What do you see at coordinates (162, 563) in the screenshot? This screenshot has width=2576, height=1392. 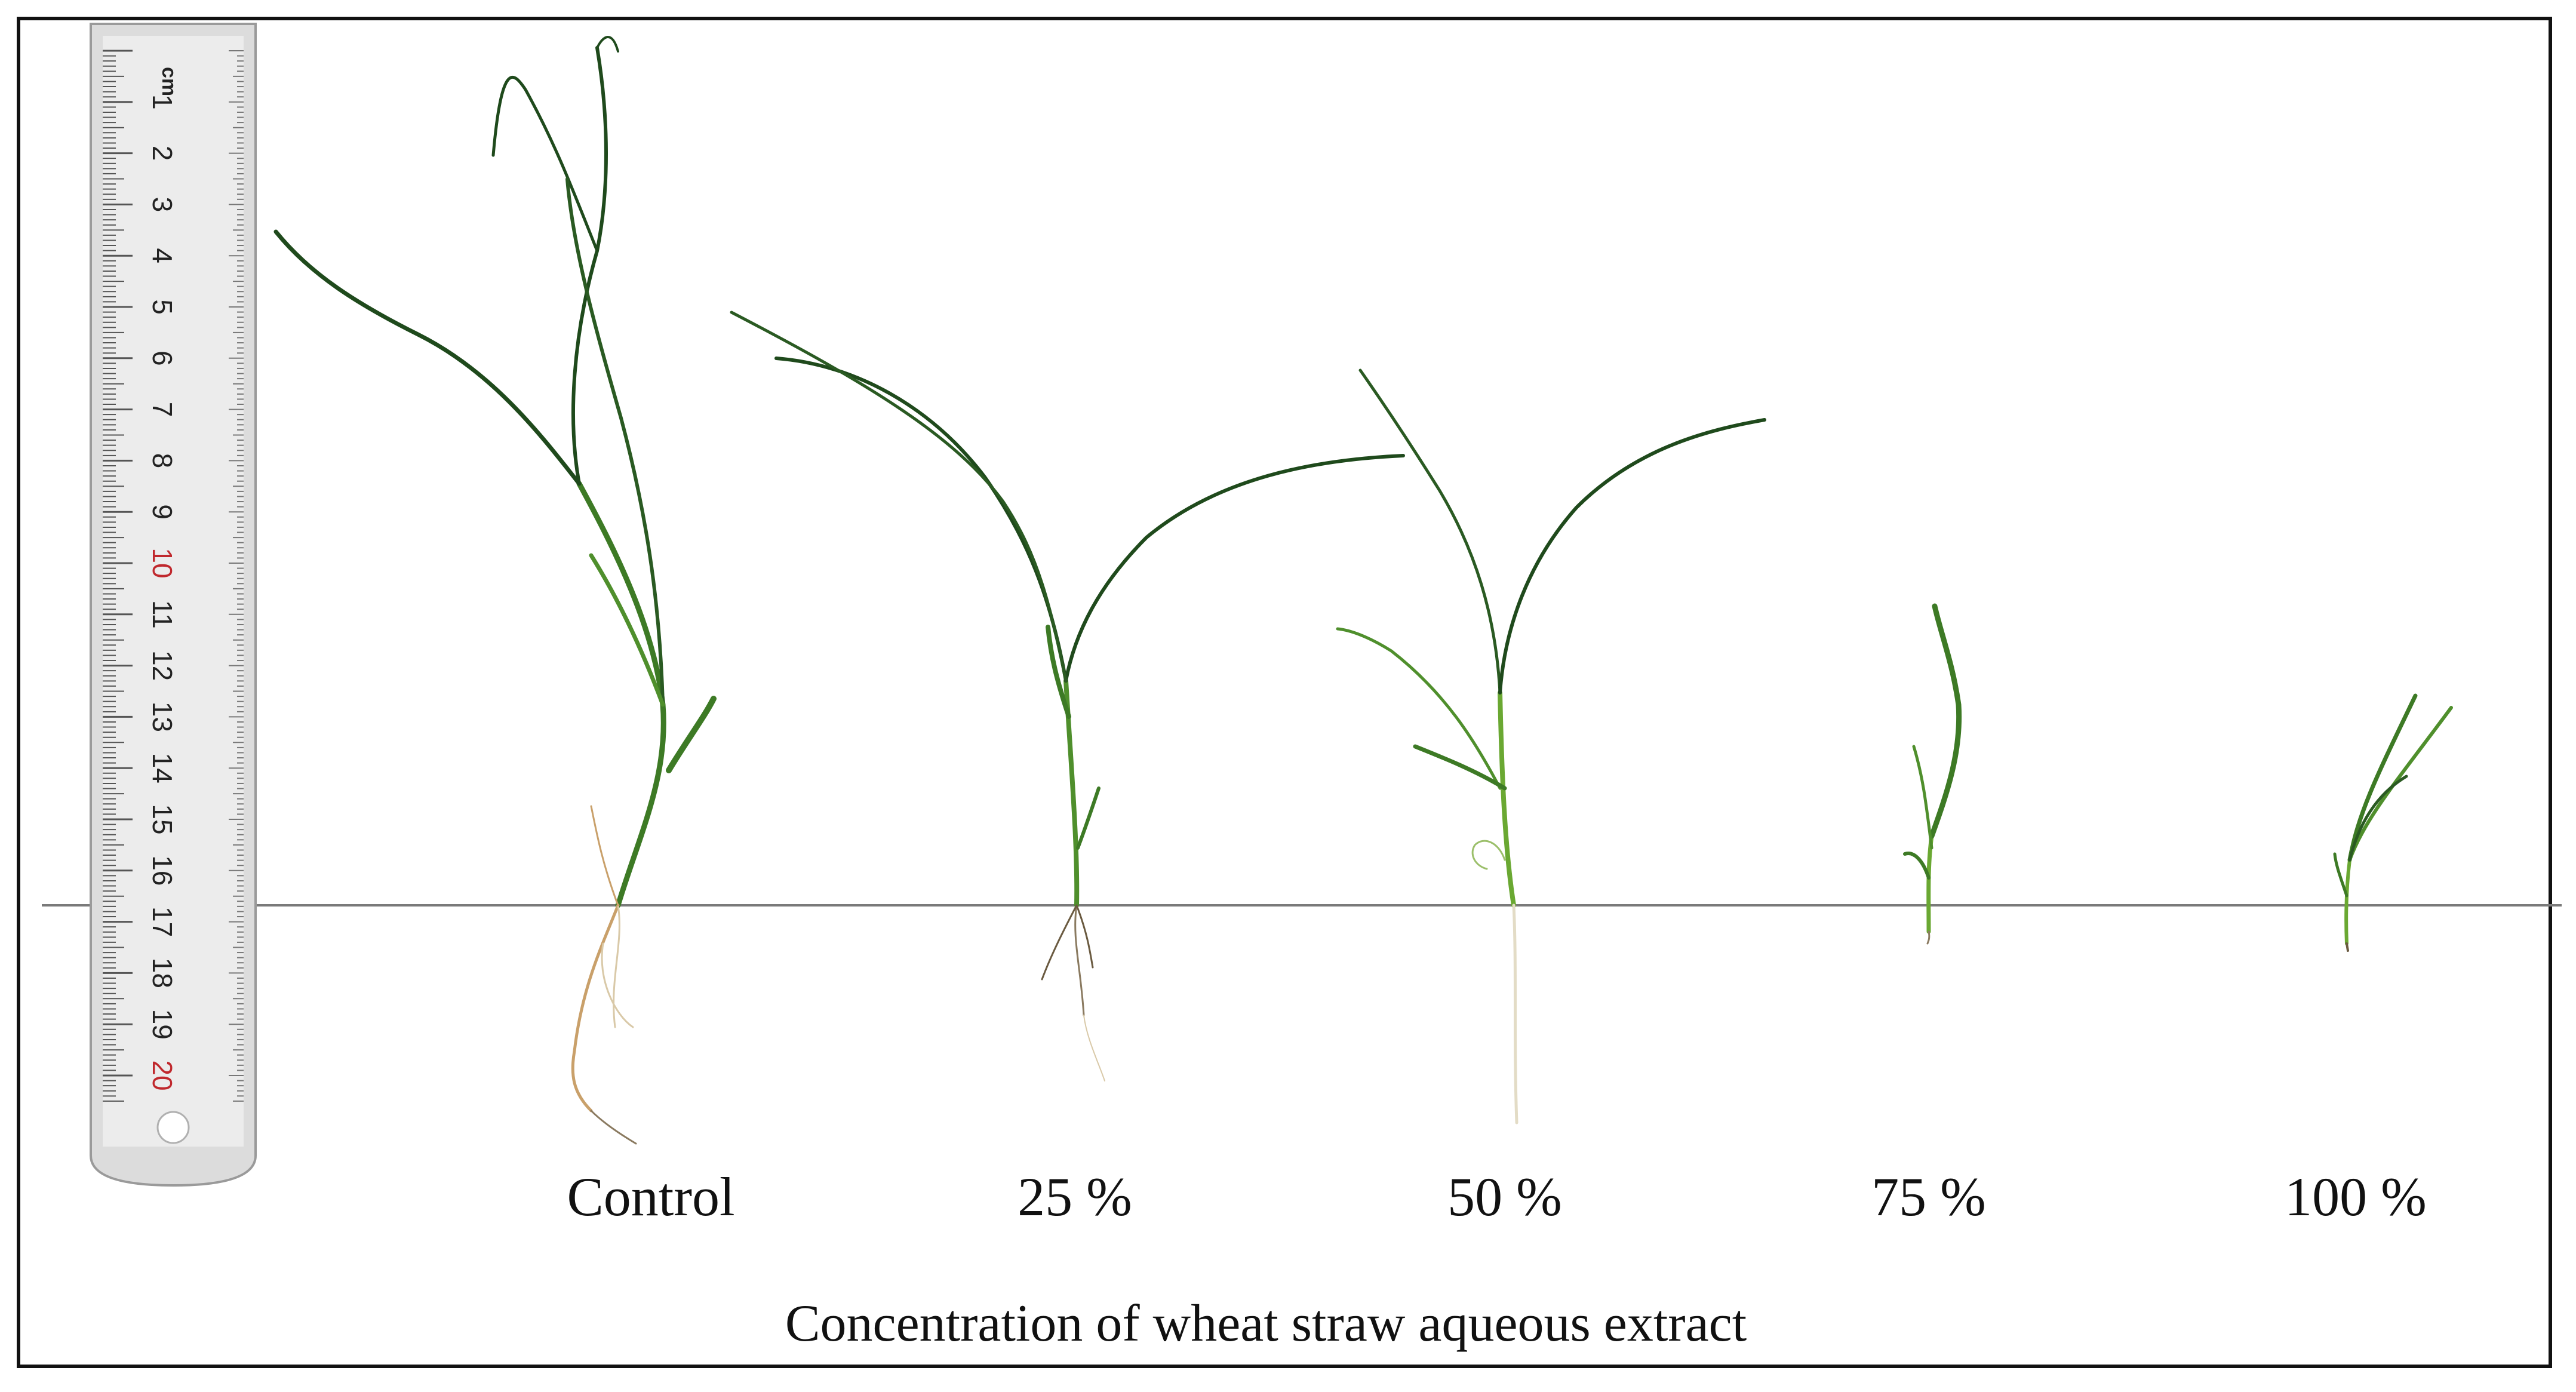 I see `ruler-number: 10` at bounding box center [162, 563].